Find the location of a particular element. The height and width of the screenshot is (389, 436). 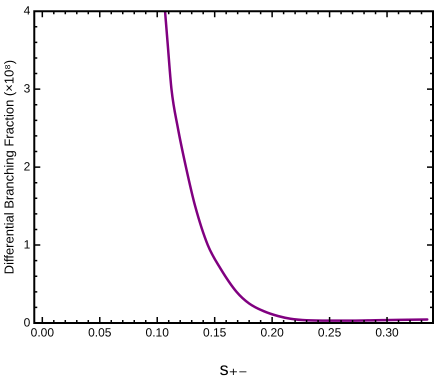

x-tick-label: 0.30 is located at coordinates (387, 333).